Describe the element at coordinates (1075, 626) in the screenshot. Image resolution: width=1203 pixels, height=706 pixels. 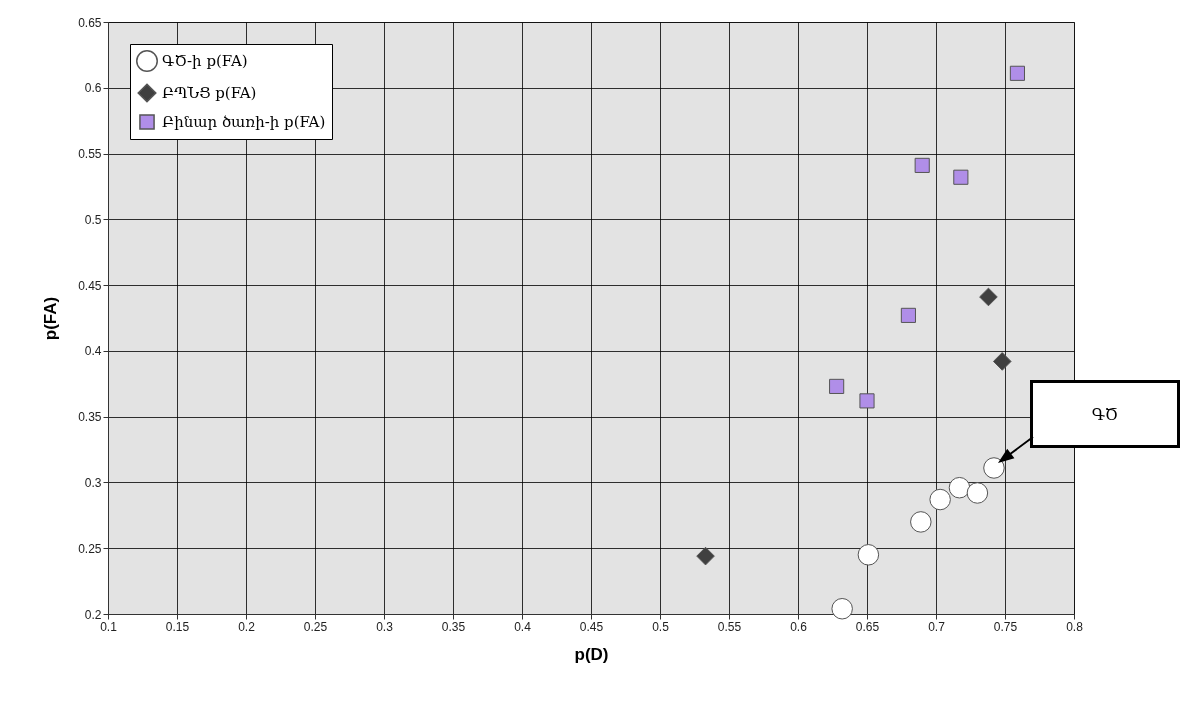
I see `x-tick-label: 0.8` at that location.